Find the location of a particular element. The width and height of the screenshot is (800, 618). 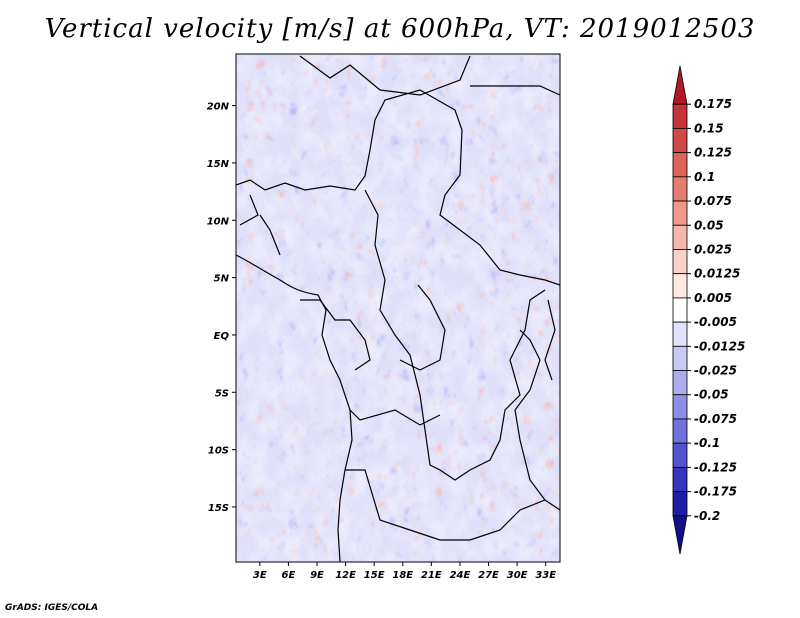

colorbar-label: -0.025 is located at coordinates (715, 371).